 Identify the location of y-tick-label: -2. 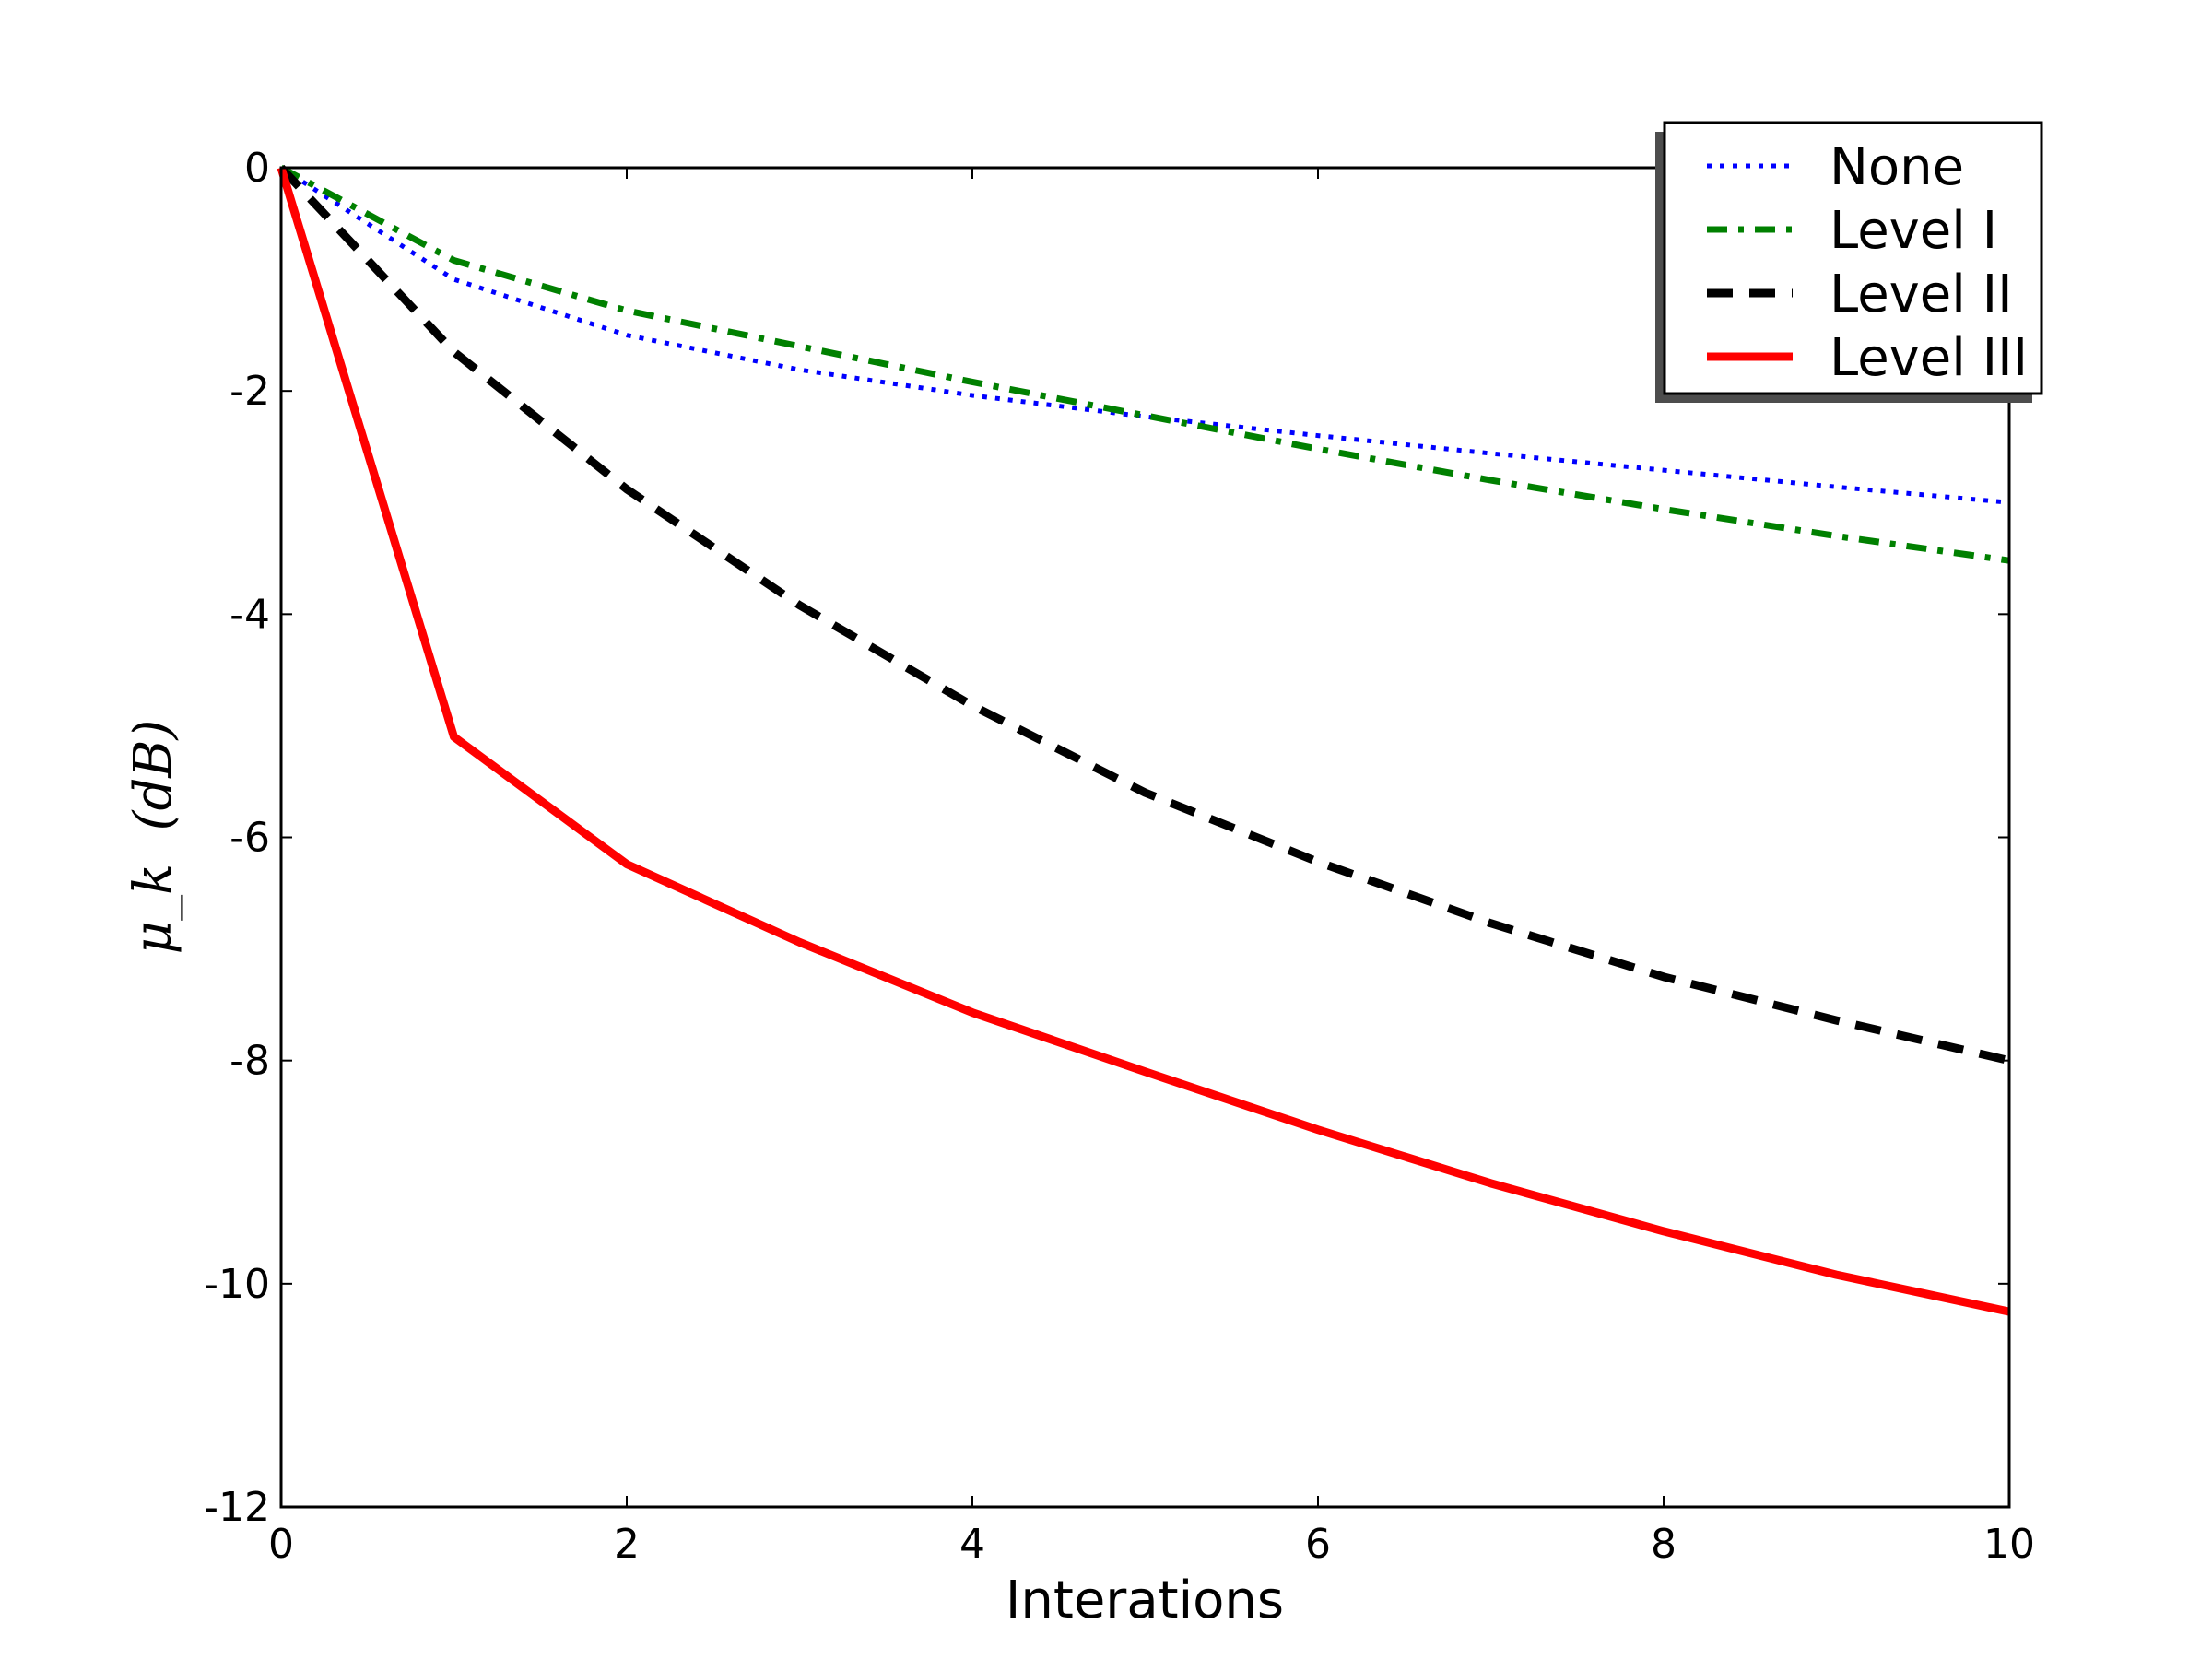
(249, 391).